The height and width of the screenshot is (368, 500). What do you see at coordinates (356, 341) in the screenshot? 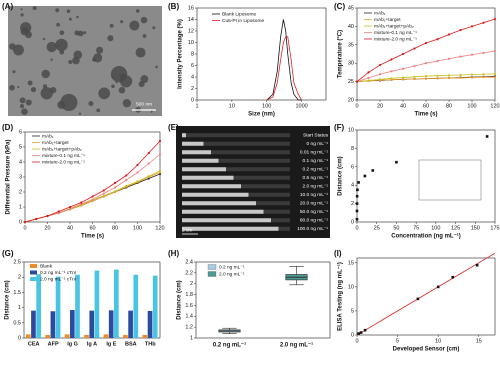
I see `x-tick-label: 0` at bounding box center [356, 341].